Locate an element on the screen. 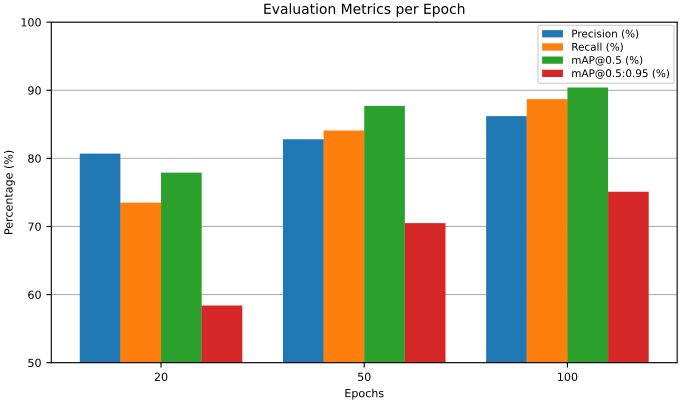 Image resolution: width=684 pixels, height=403 pixels. y-tick-label: 60 is located at coordinates (34, 294).